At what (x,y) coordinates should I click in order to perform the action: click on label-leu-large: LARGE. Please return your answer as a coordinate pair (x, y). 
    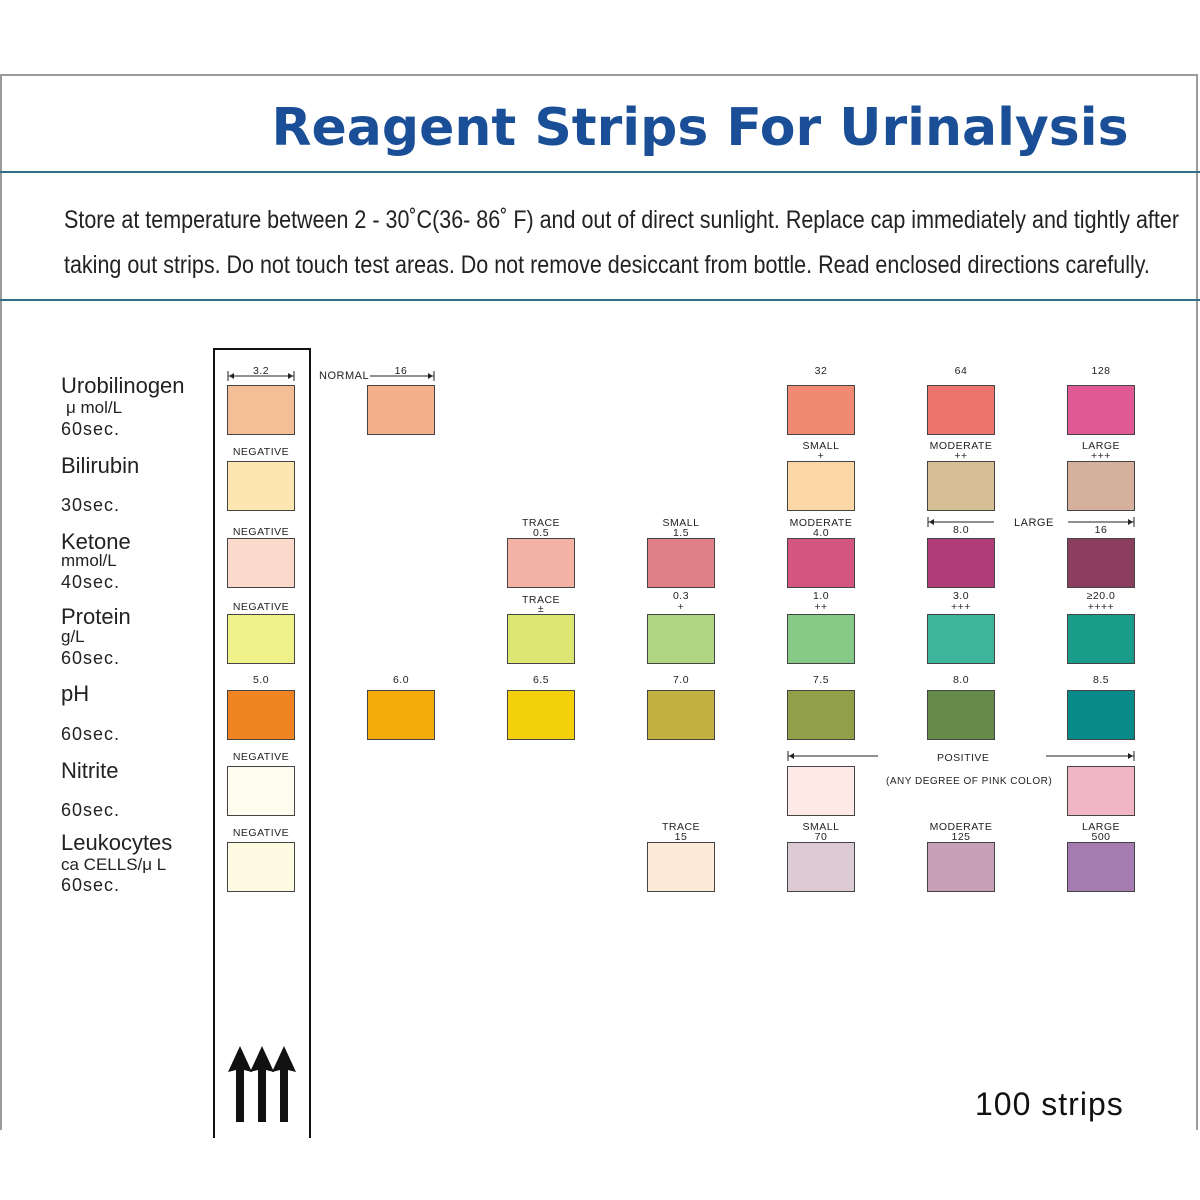
    Looking at the image, I should click on (1101, 827).